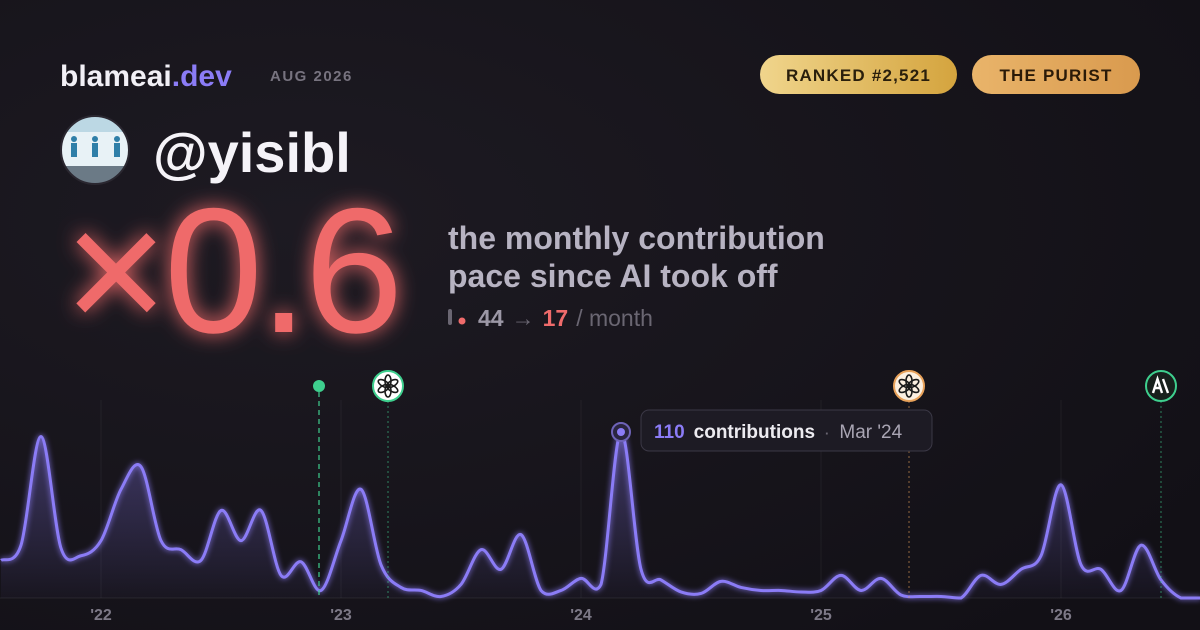 Image resolution: width=1200 pixels, height=630 pixels. Describe the element at coordinates (754, 432) in the screenshot. I see `tooltip-label: contributions` at that location.